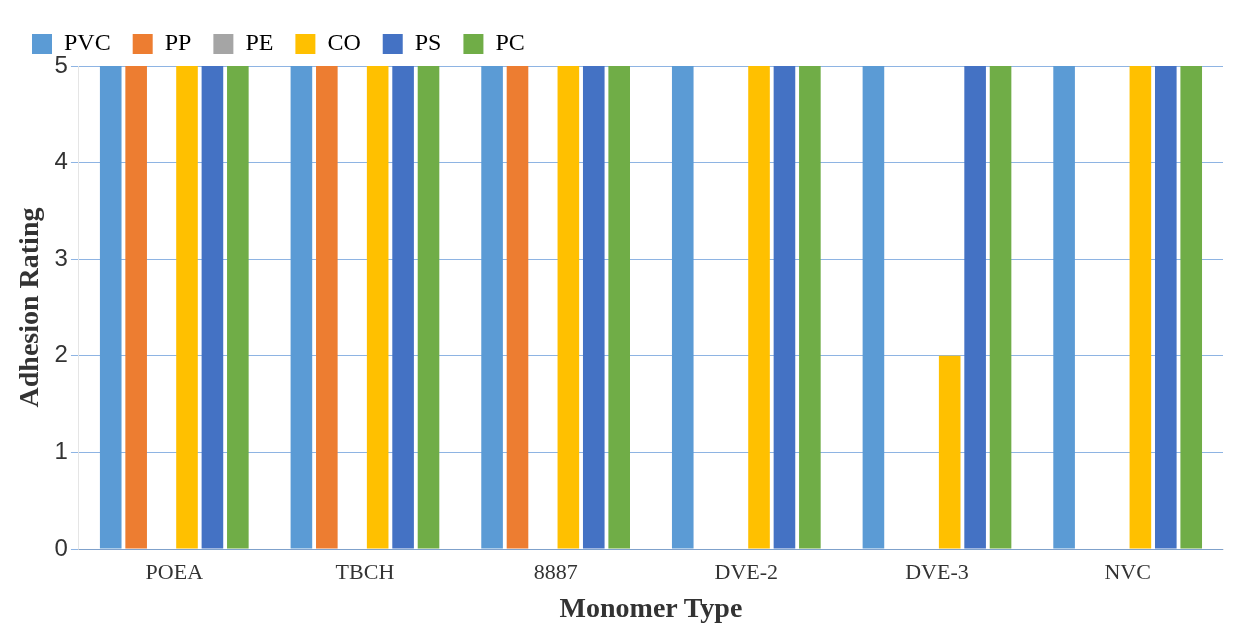 This screenshot has width=1253, height=641. What do you see at coordinates (61, 354) in the screenshot?
I see `y-tick-label: 2` at bounding box center [61, 354].